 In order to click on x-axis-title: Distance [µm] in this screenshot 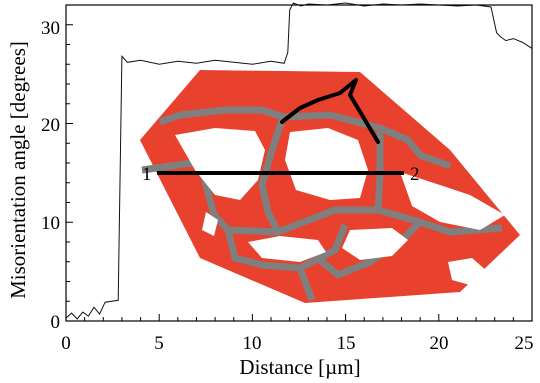, I will do `click(299, 367)`.